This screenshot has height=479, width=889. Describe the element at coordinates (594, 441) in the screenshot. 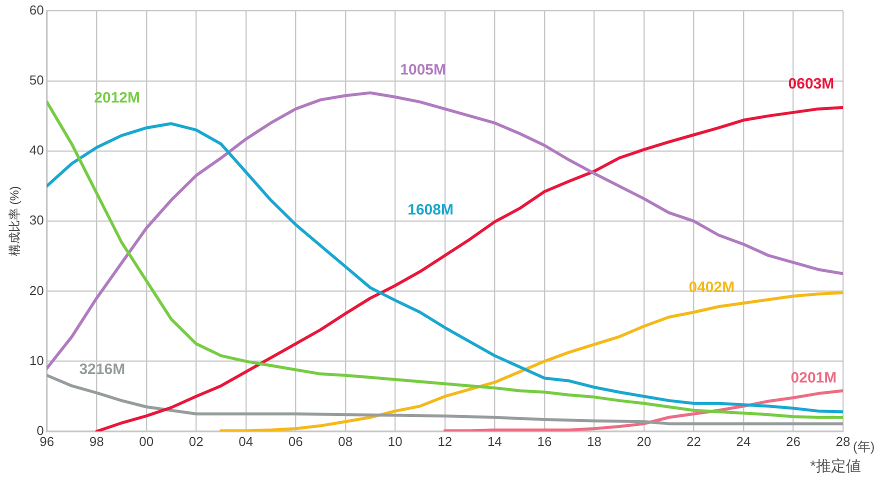

I see `x-tick-label: 18` at that location.